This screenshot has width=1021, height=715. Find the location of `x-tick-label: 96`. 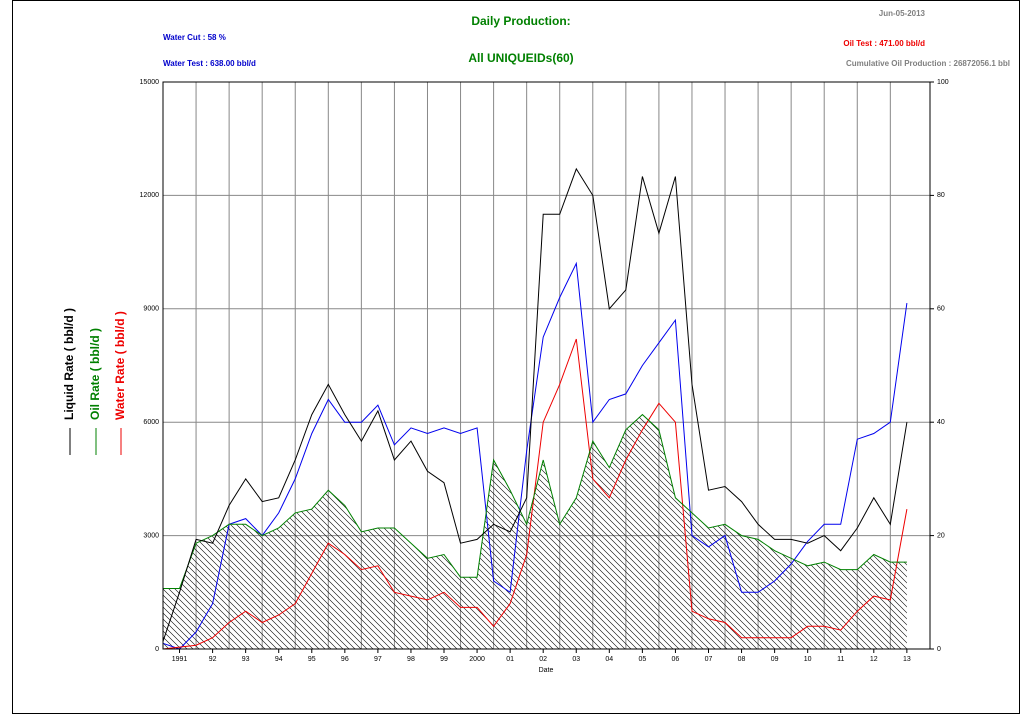

x-tick-label: 96 is located at coordinates (345, 659).